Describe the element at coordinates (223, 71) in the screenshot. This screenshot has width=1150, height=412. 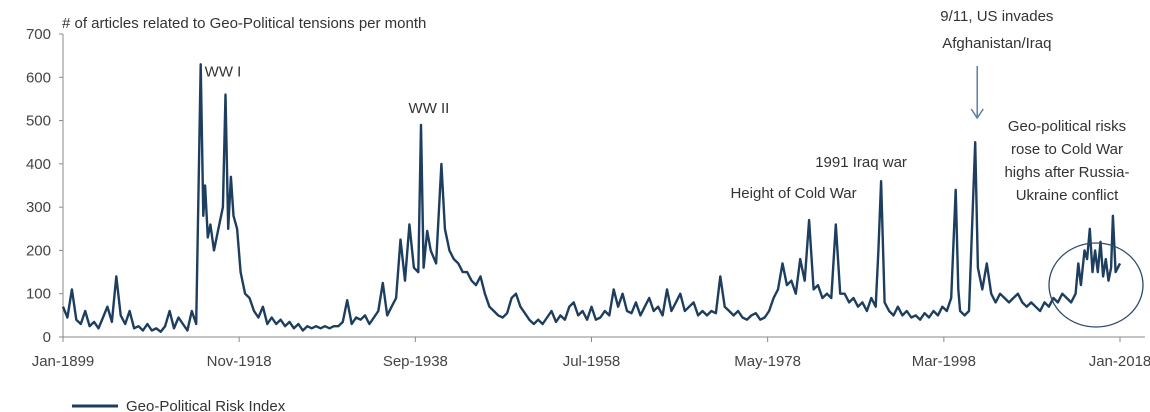
I see `annotation-label: WW I` at that location.